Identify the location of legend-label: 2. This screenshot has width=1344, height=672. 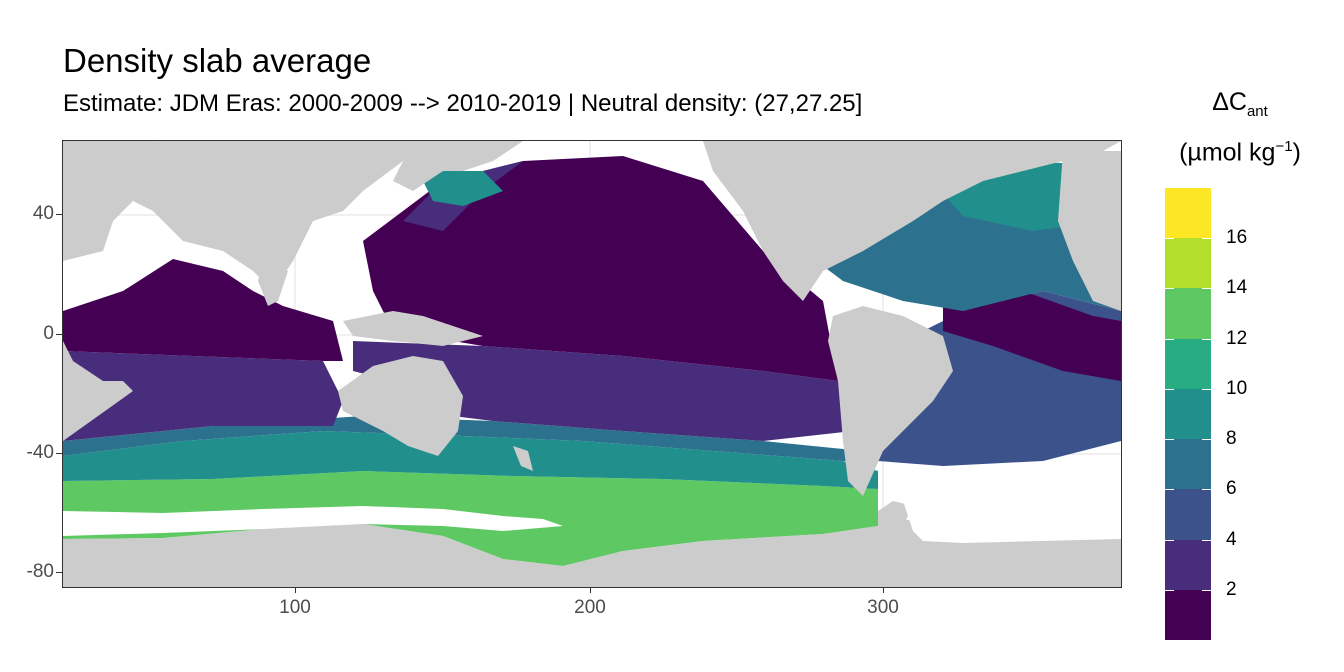
(1231, 589).